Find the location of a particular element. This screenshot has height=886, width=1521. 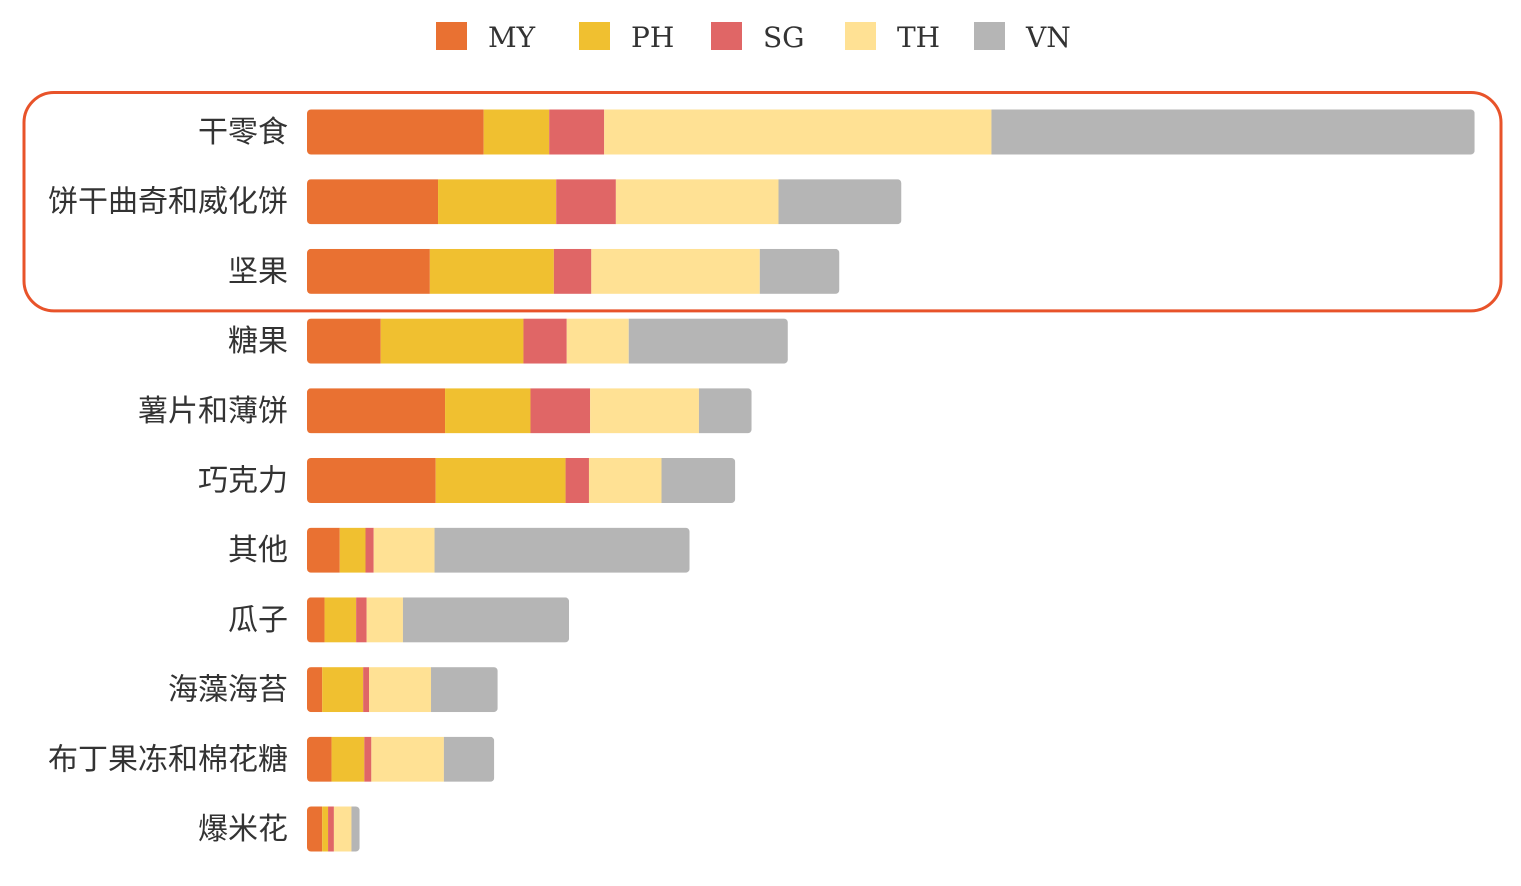

category-label: 其他 is located at coordinates (258, 550).